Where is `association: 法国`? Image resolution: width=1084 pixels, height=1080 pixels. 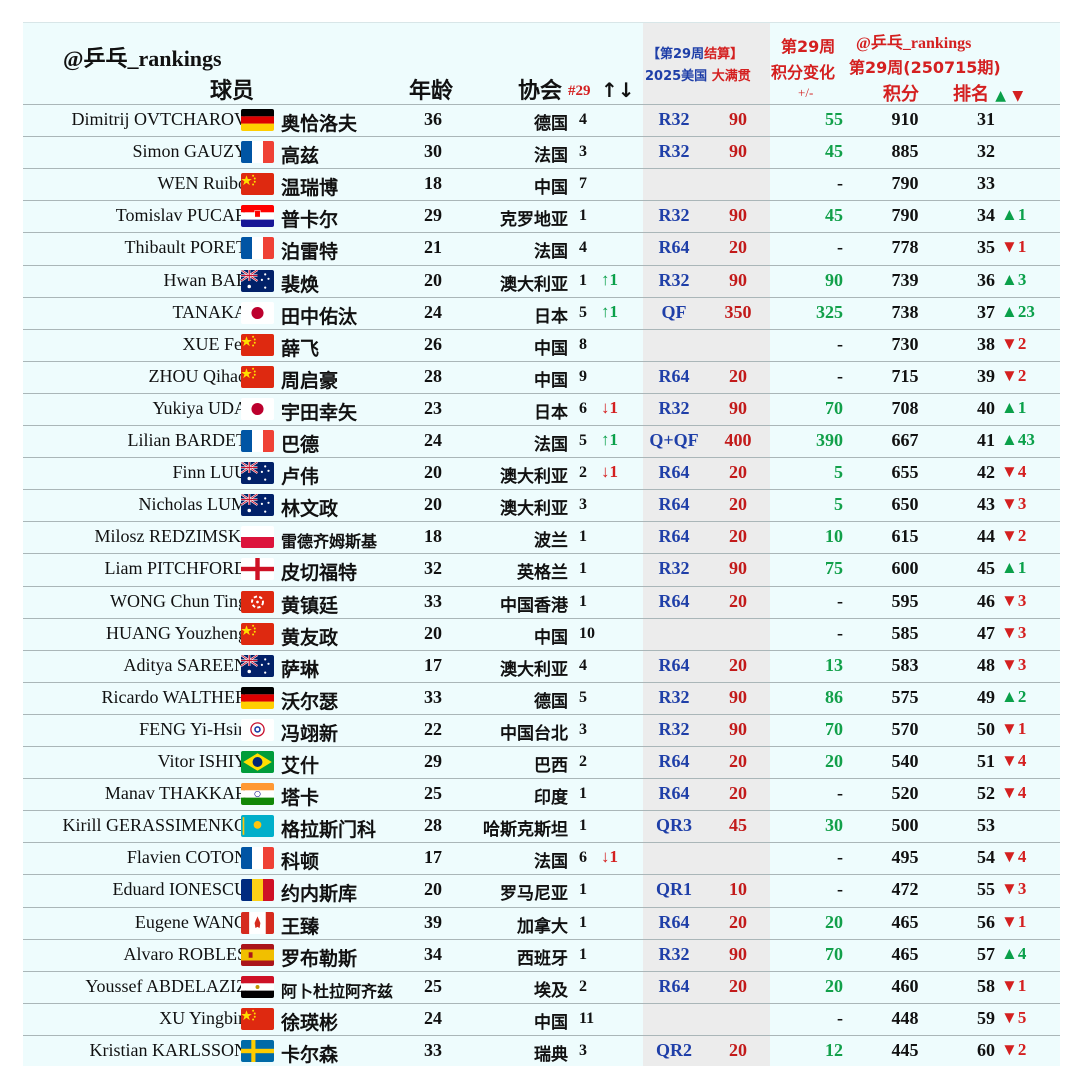
association: 法国 is located at coordinates (551, 252).